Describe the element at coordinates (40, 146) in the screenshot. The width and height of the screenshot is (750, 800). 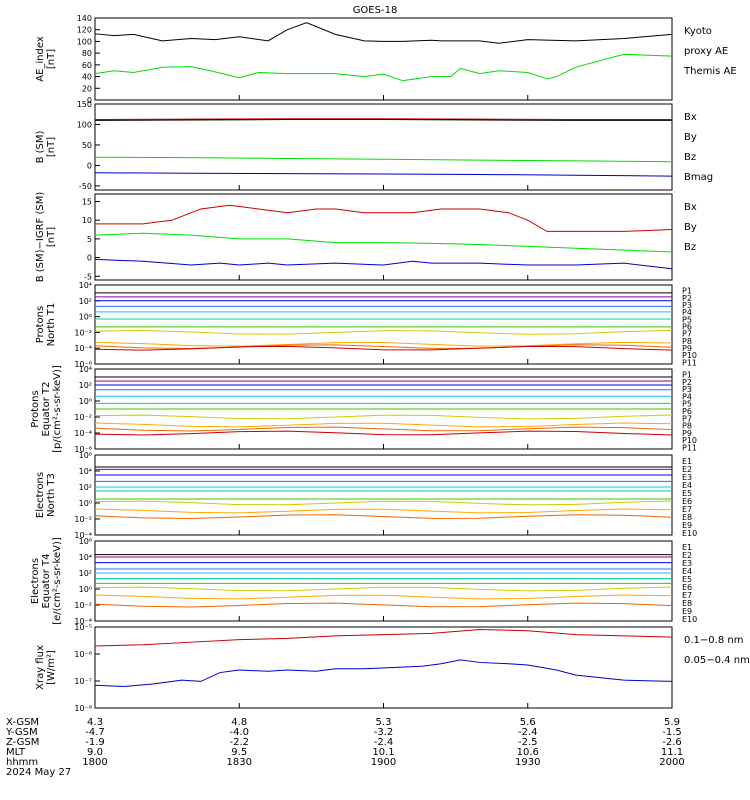
I see `y-axis-label: B (SM)` at that location.